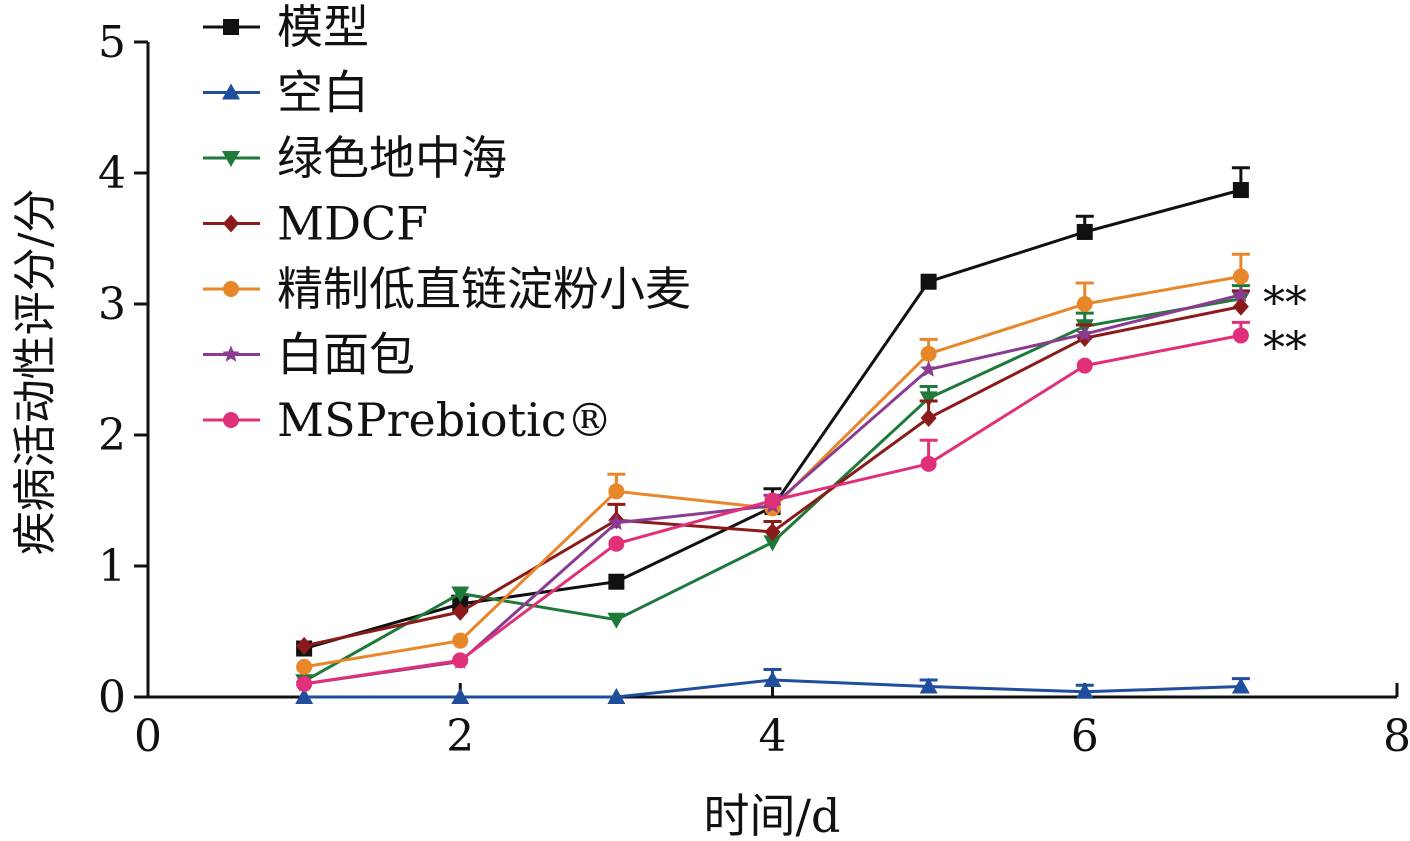  What do you see at coordinates (1085, 736) in the screenshot?
I see `x-tick-label: 6` at bounding box center [1085, 736].